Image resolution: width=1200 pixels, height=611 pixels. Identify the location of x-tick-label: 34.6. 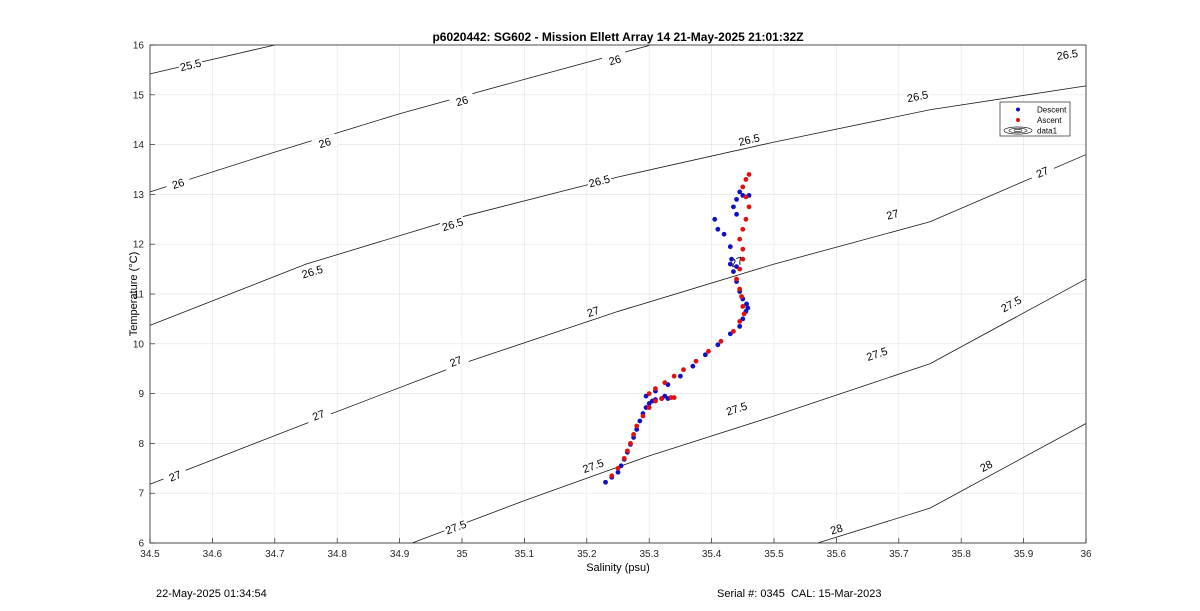
(213, 554).